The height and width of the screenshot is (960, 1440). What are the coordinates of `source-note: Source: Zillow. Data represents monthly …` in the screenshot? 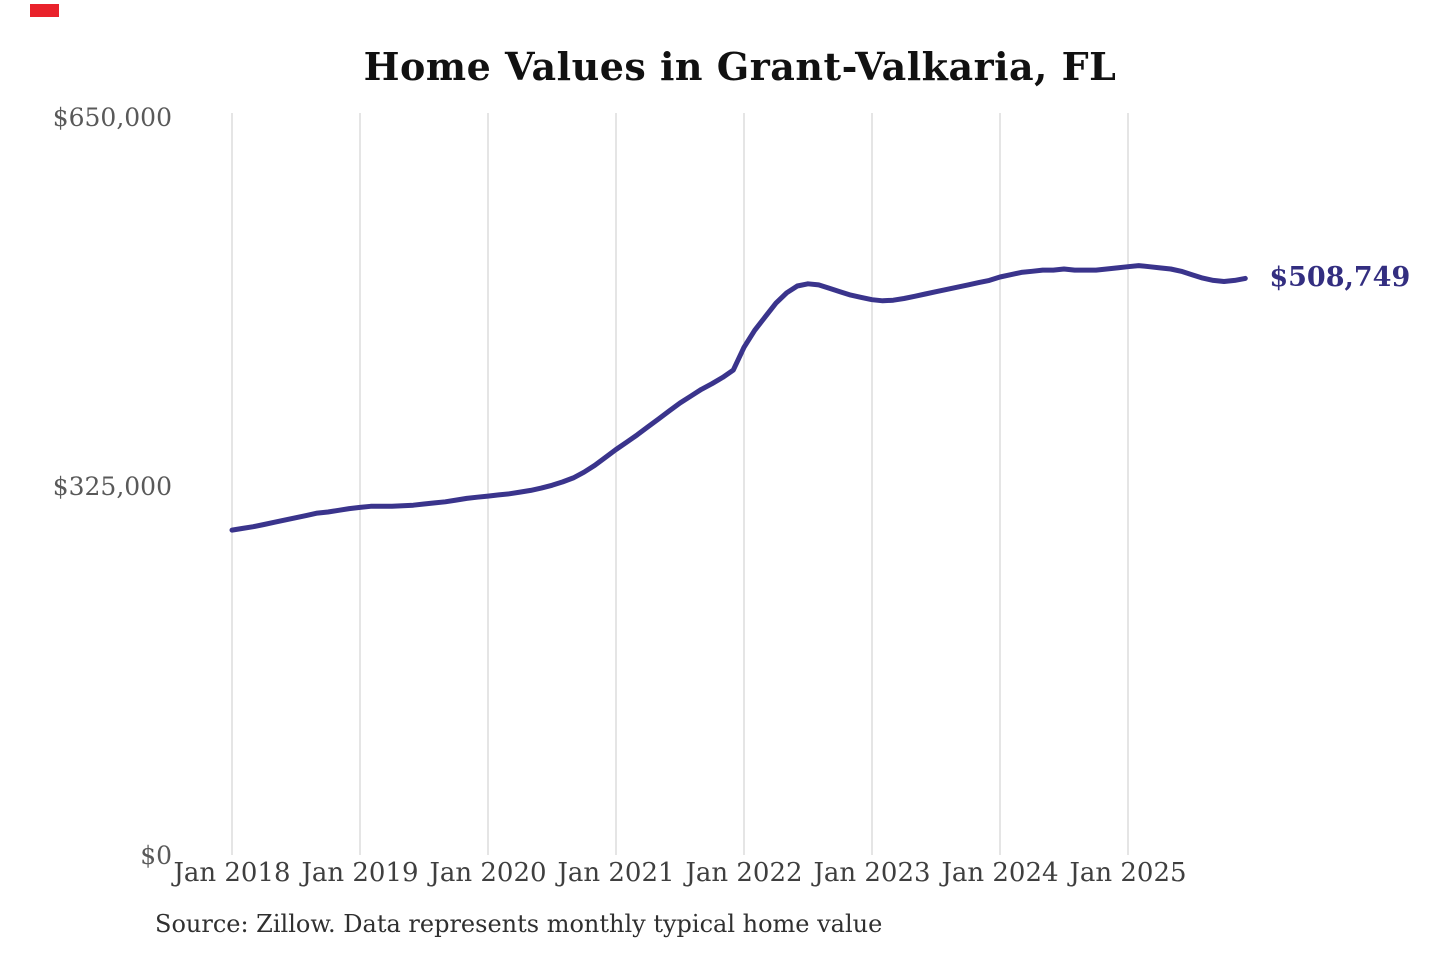 It's located at (519, 924).